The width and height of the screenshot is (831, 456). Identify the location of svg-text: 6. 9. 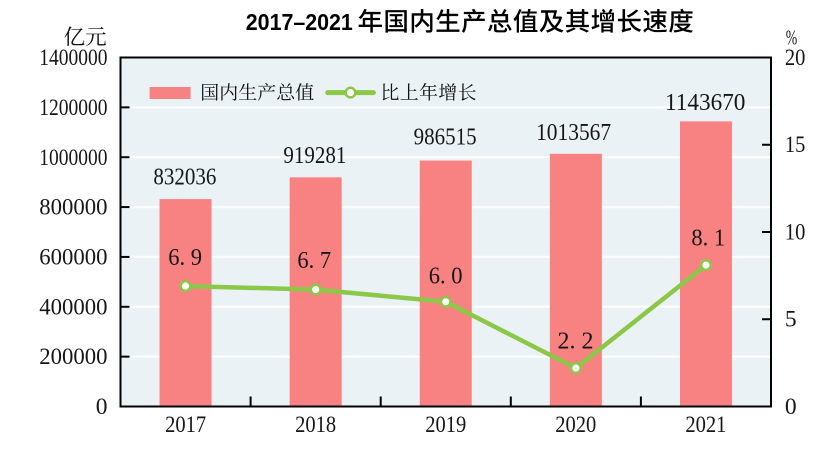
(185, 257).